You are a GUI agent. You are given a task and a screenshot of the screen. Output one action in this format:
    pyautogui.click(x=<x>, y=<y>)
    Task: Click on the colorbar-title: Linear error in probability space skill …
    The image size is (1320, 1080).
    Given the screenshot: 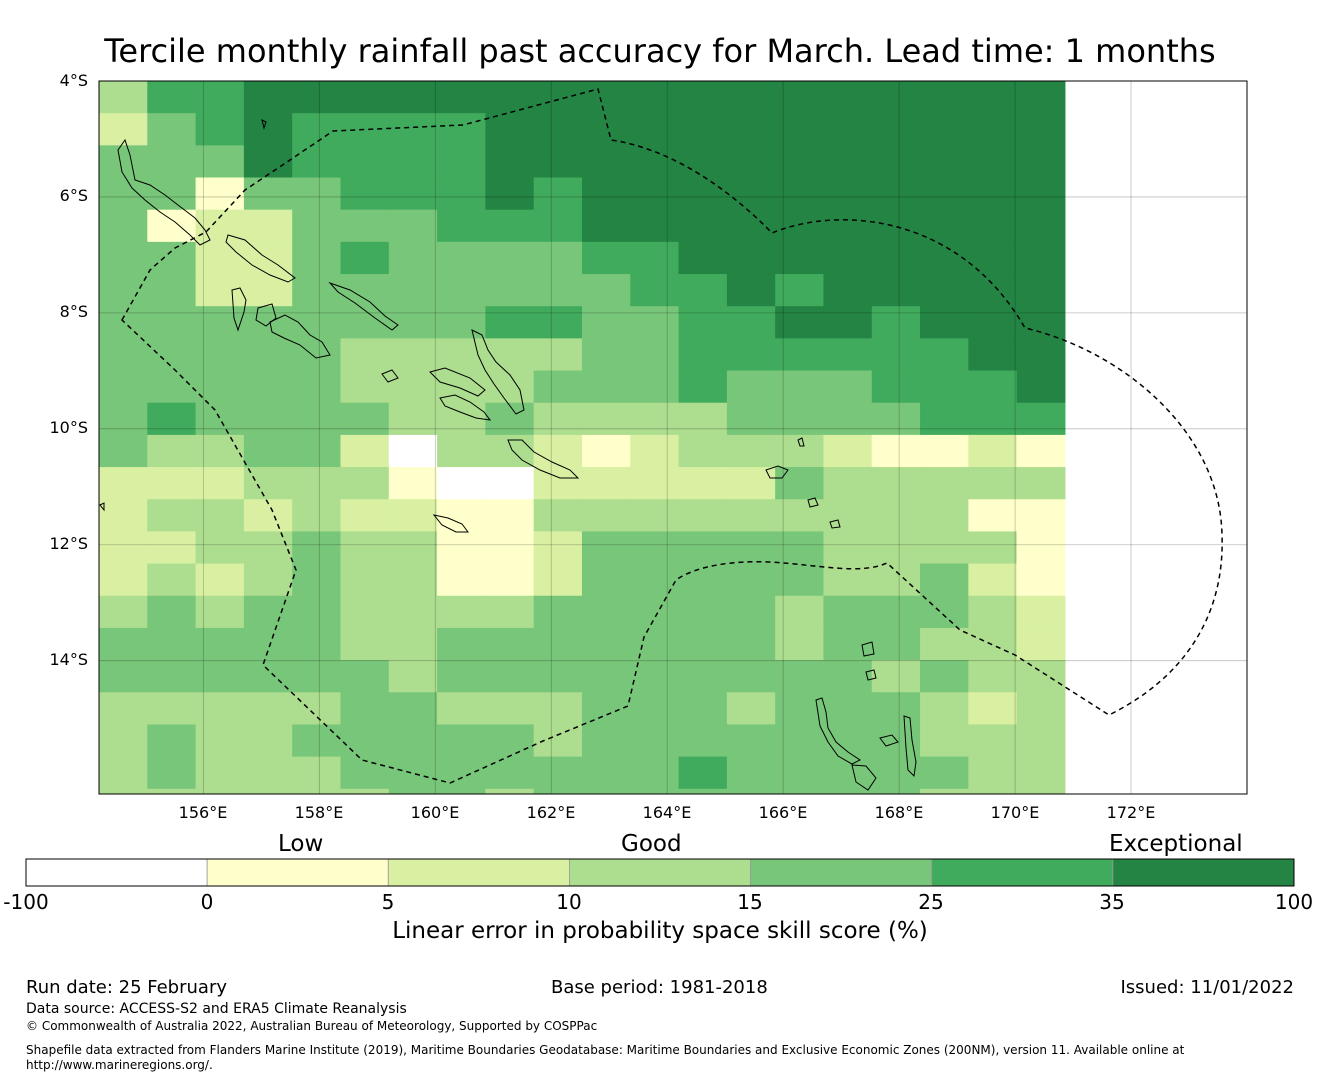 What is the action you would take?
    pyautogui.click(x=660, y=931)
    